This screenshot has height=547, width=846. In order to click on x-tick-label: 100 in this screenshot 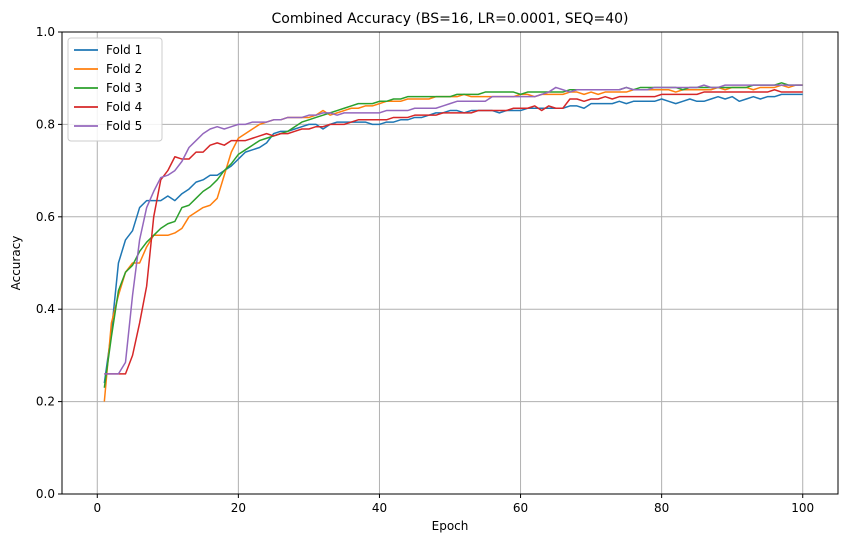, I will do `click(802, 508)`.